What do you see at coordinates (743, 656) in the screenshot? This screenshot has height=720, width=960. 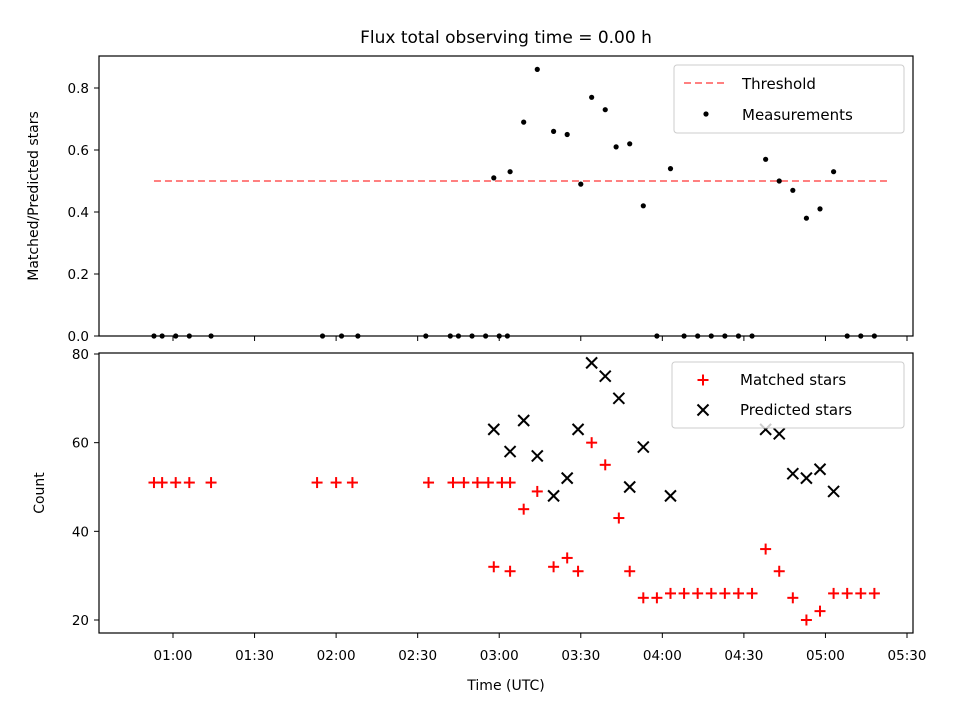 I see `x-tick-label: 04:30` at bounding box center [743, 656].